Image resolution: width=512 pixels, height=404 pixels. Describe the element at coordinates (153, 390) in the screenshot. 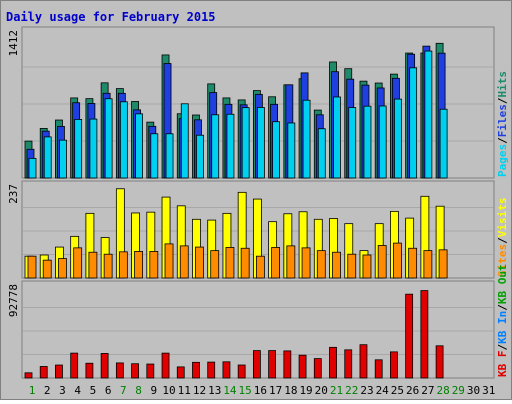

I see `x-tick-label: 9` at that location.